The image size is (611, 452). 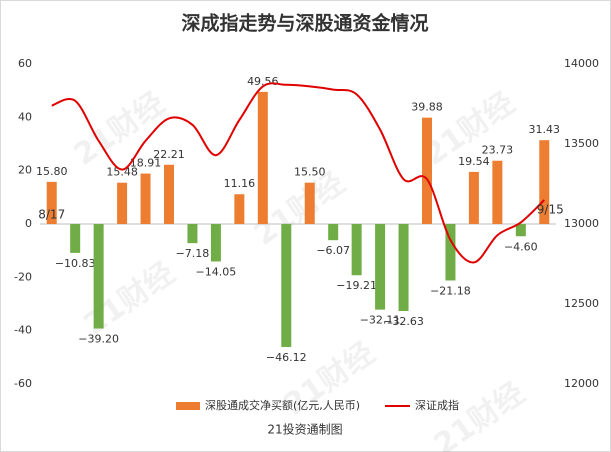 I want to click on y2-tick-label: 14000, so click(x=581, y=63).